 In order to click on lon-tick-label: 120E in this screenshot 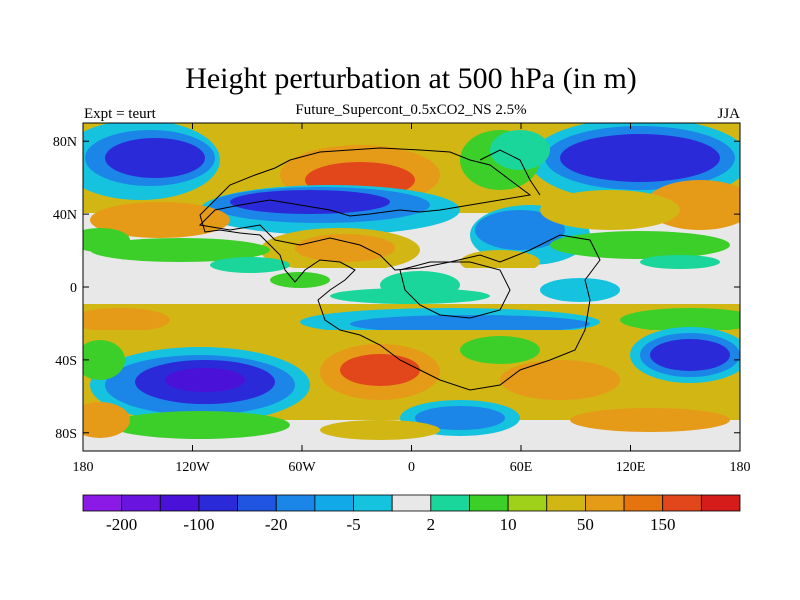, I will do `click(631, 467)`.